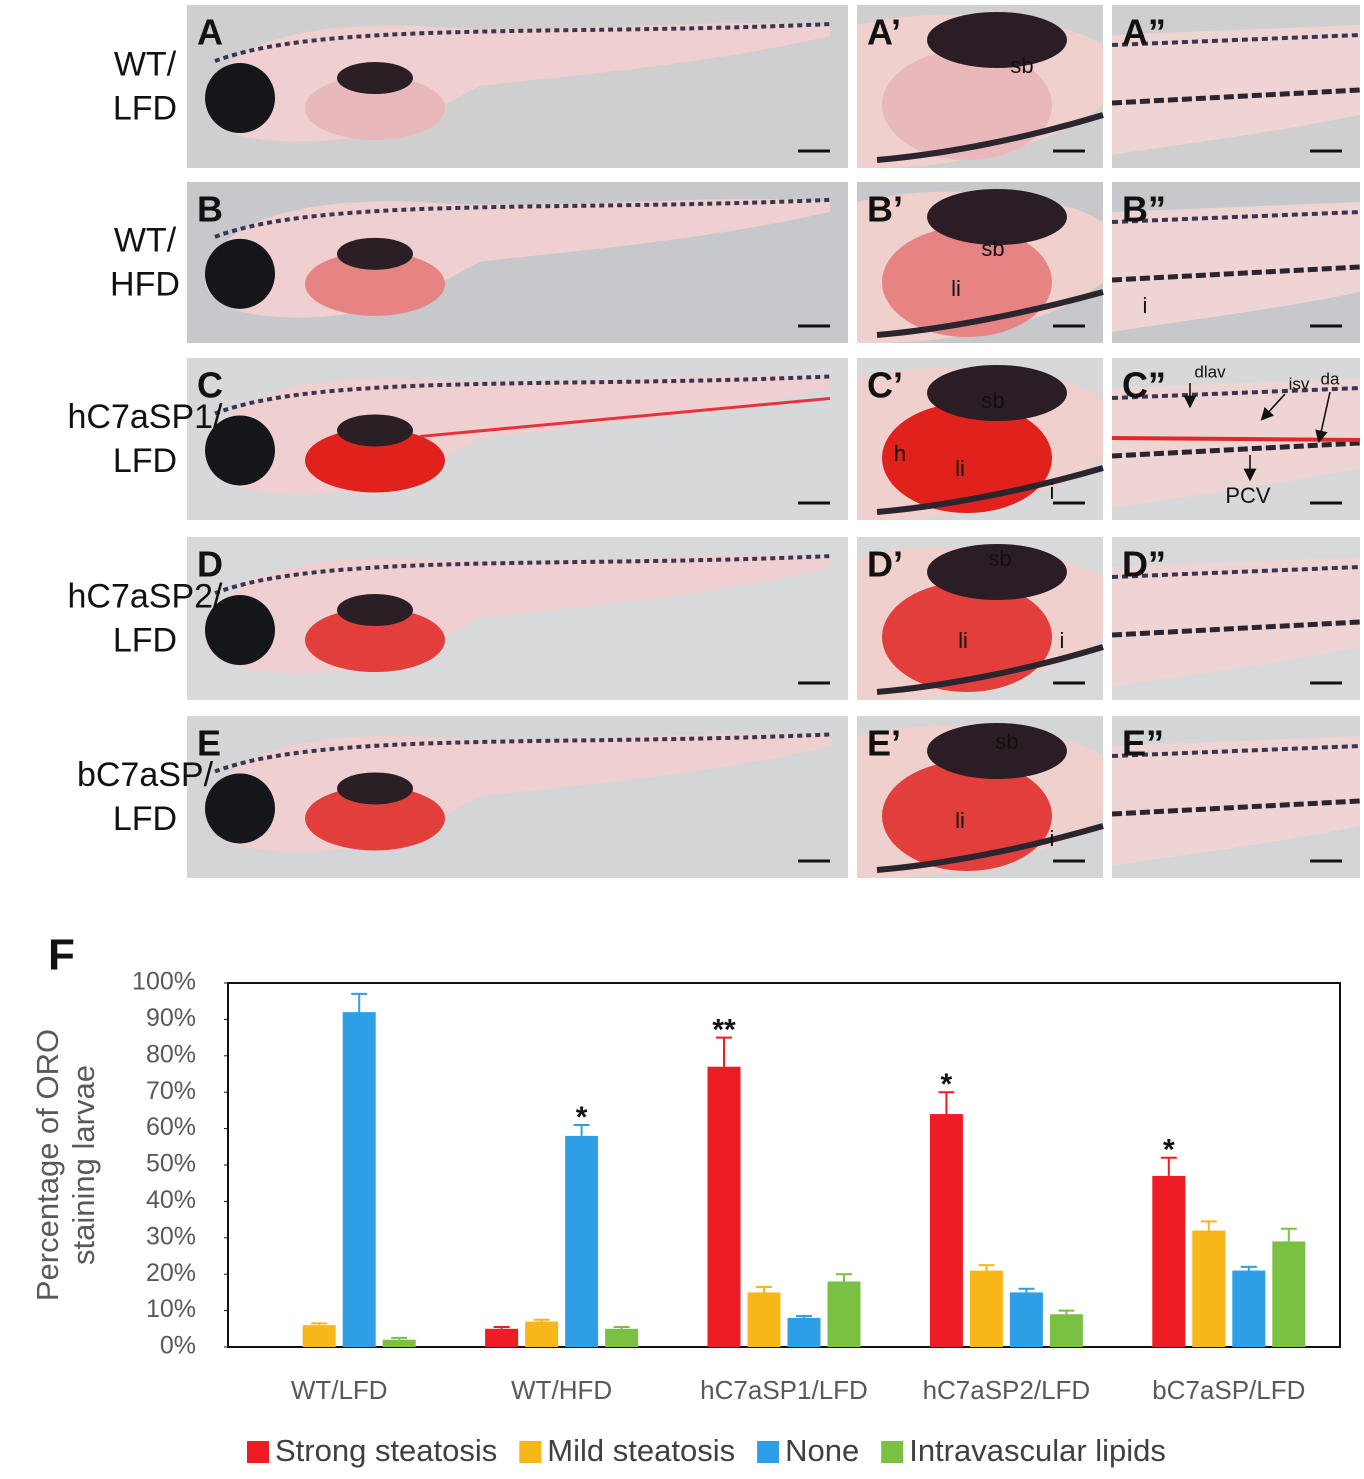 The height and width of the screenshot is (1479, 1364). Describe the element at coordinates (171, 1309) in the screenshot. I see `y-tick-label: 10%` at that location.